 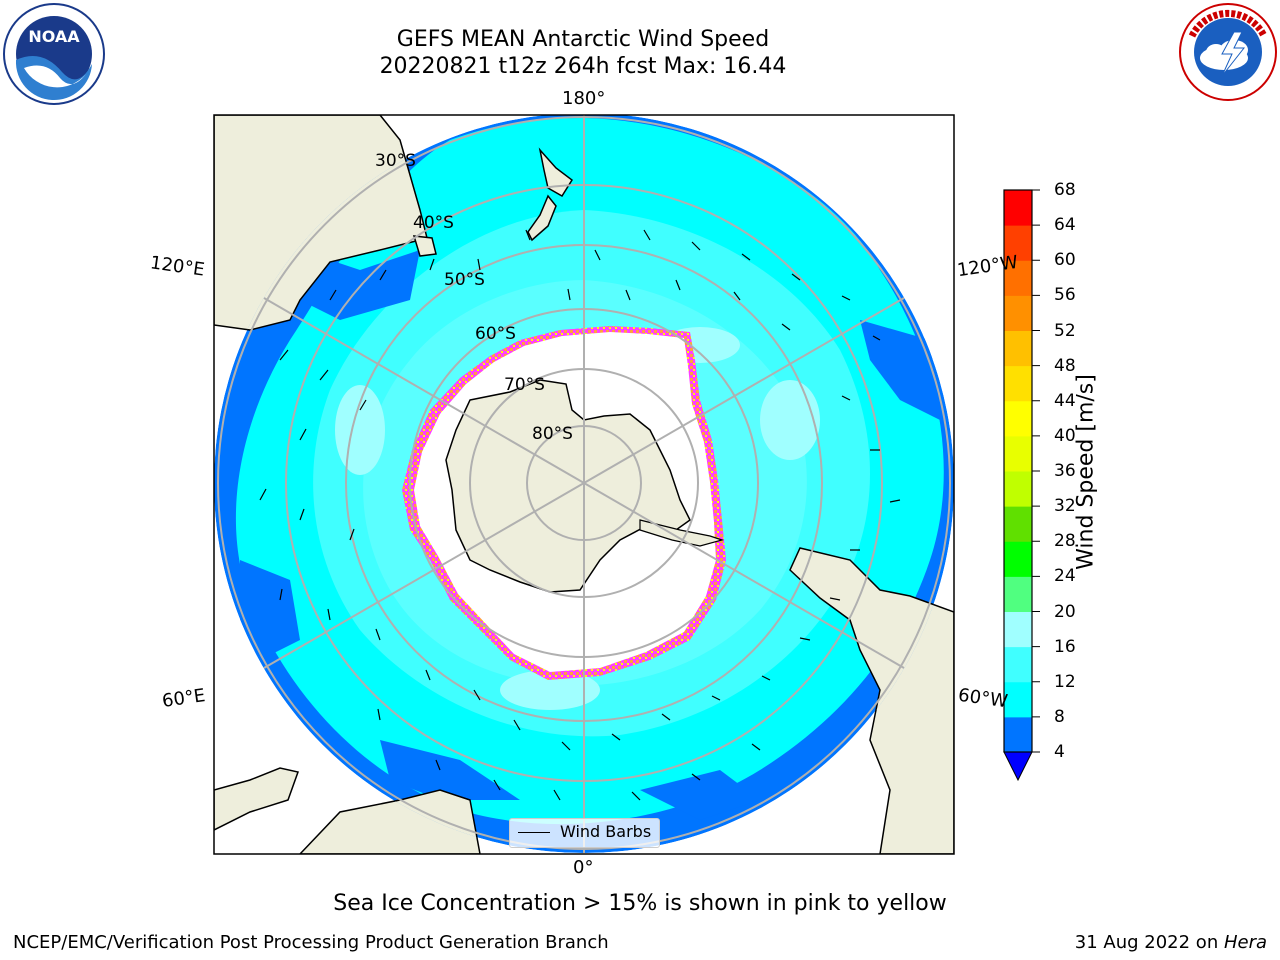 What do you see at coordinates (1065, 330) in the screenshot?
I see `colorbar-tick-label: 52` at bounding box center [1065, 330].